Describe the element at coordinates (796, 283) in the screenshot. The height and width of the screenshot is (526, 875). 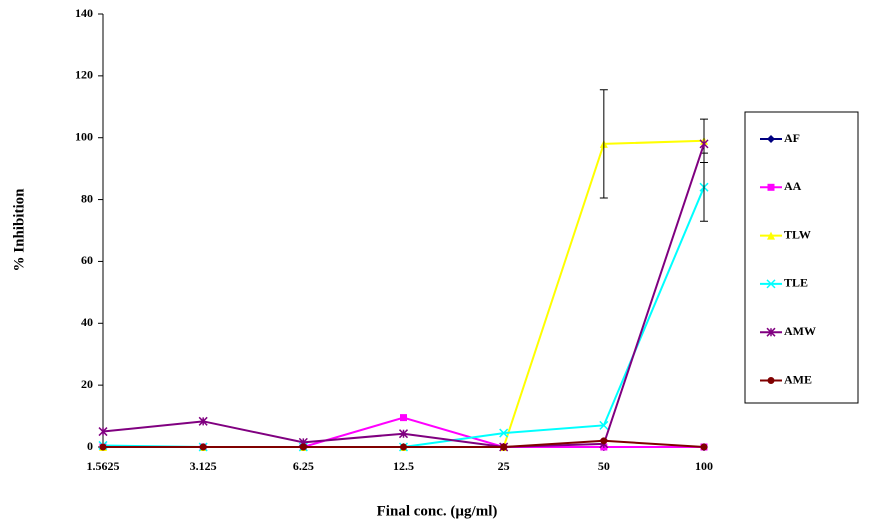
I see `legend-label: TLE` at that location.